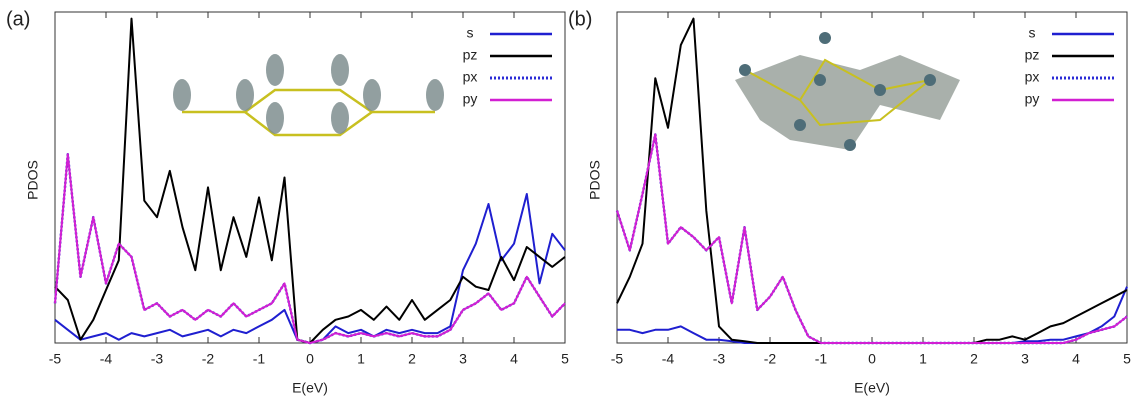 Image resolution: width=1140 pixels, height=400 pixels. What do you see at coordinates (580, 19) in the screenshot?
I see `panel-label: (b)` at bounding box center [580, 19].